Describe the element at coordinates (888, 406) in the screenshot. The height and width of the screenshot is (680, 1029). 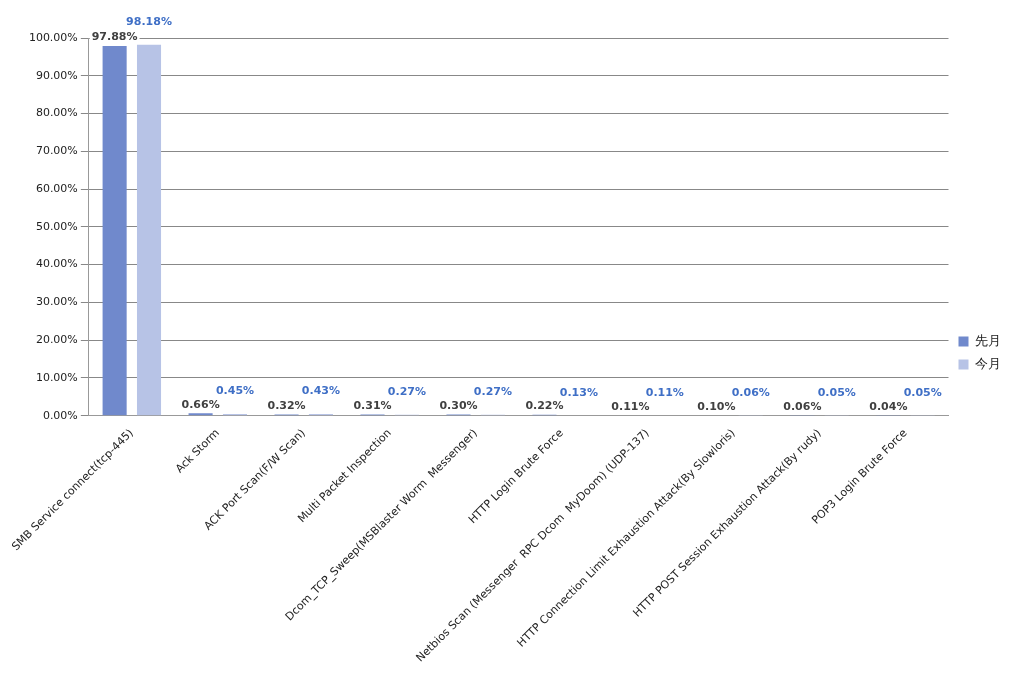
I see `data-label: 0.04%` at that location.